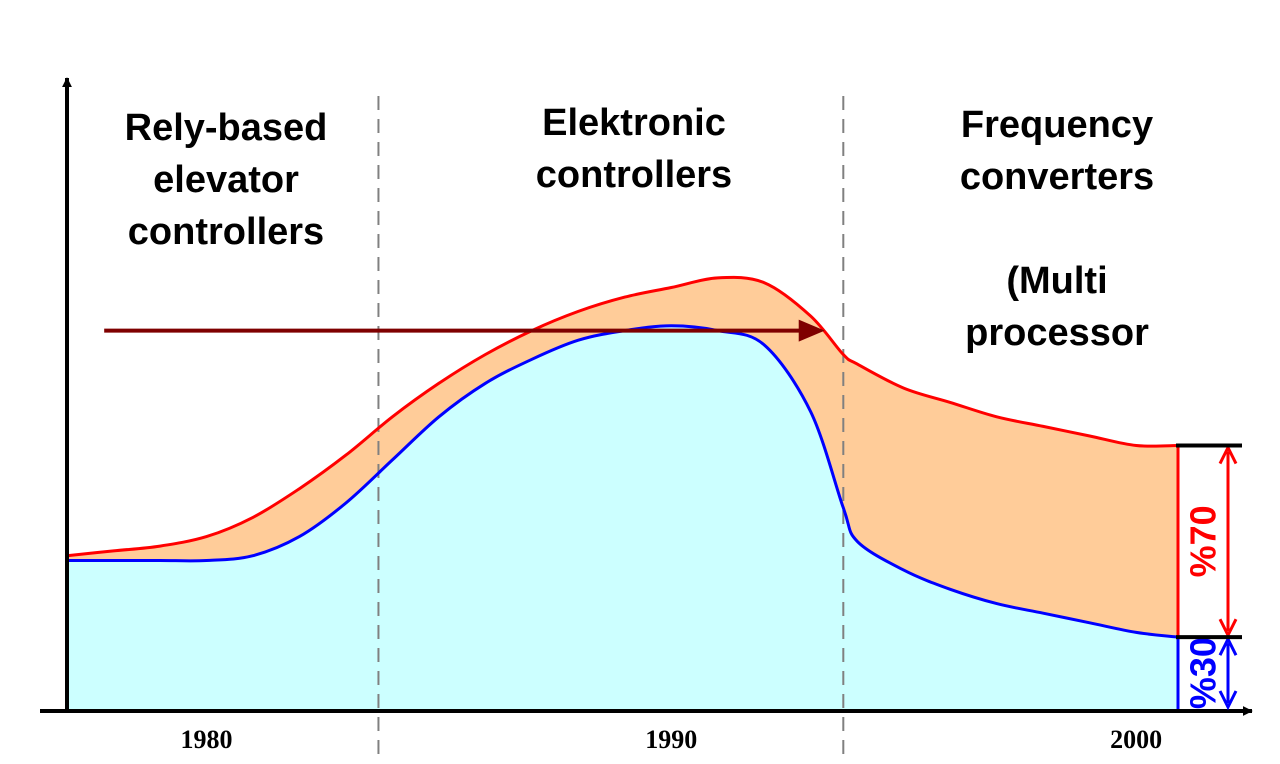 The height and width of the screenshot is (764, 1280). I want to click on era-label-2-line-3: (Multi, so click(1056, 281).